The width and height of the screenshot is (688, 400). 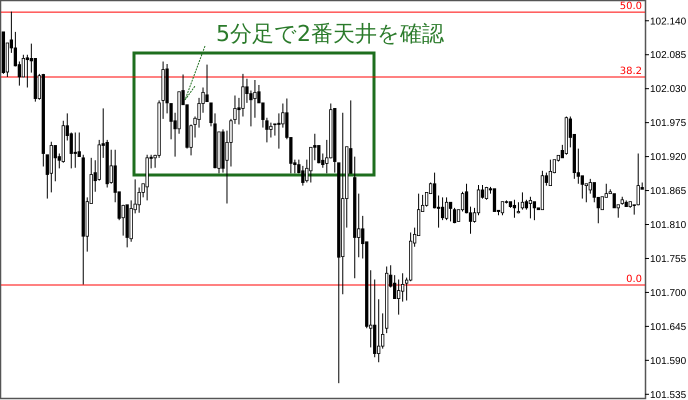 I want to click on y-tick-label: 101.920, so click(x=668, y=158).